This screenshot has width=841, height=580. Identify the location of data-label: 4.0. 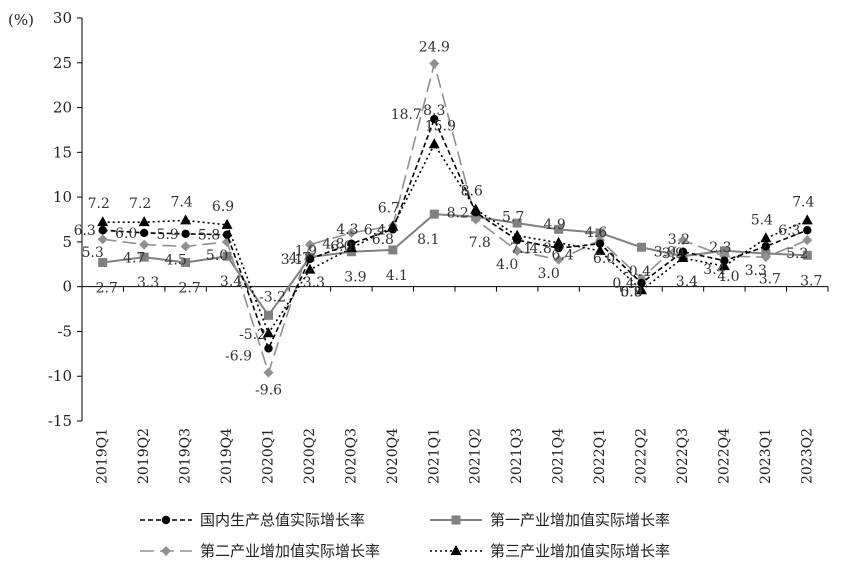
(728, 277).